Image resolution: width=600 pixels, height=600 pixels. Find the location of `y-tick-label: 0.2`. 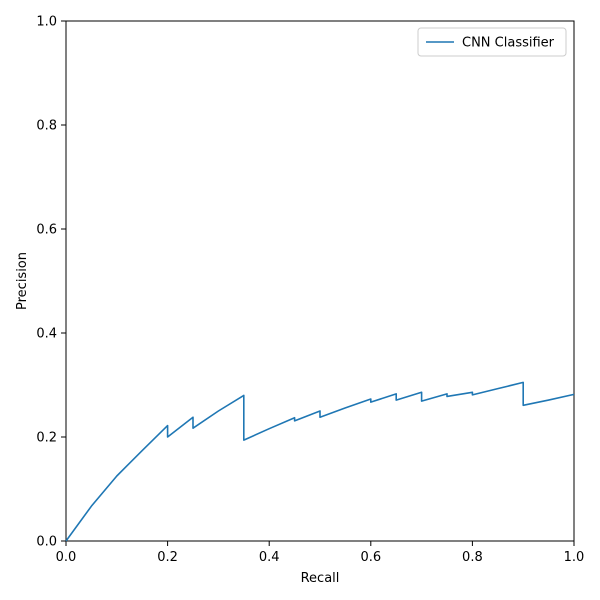

y-tick-label: 0.2 is located at coordinates (46, 438).